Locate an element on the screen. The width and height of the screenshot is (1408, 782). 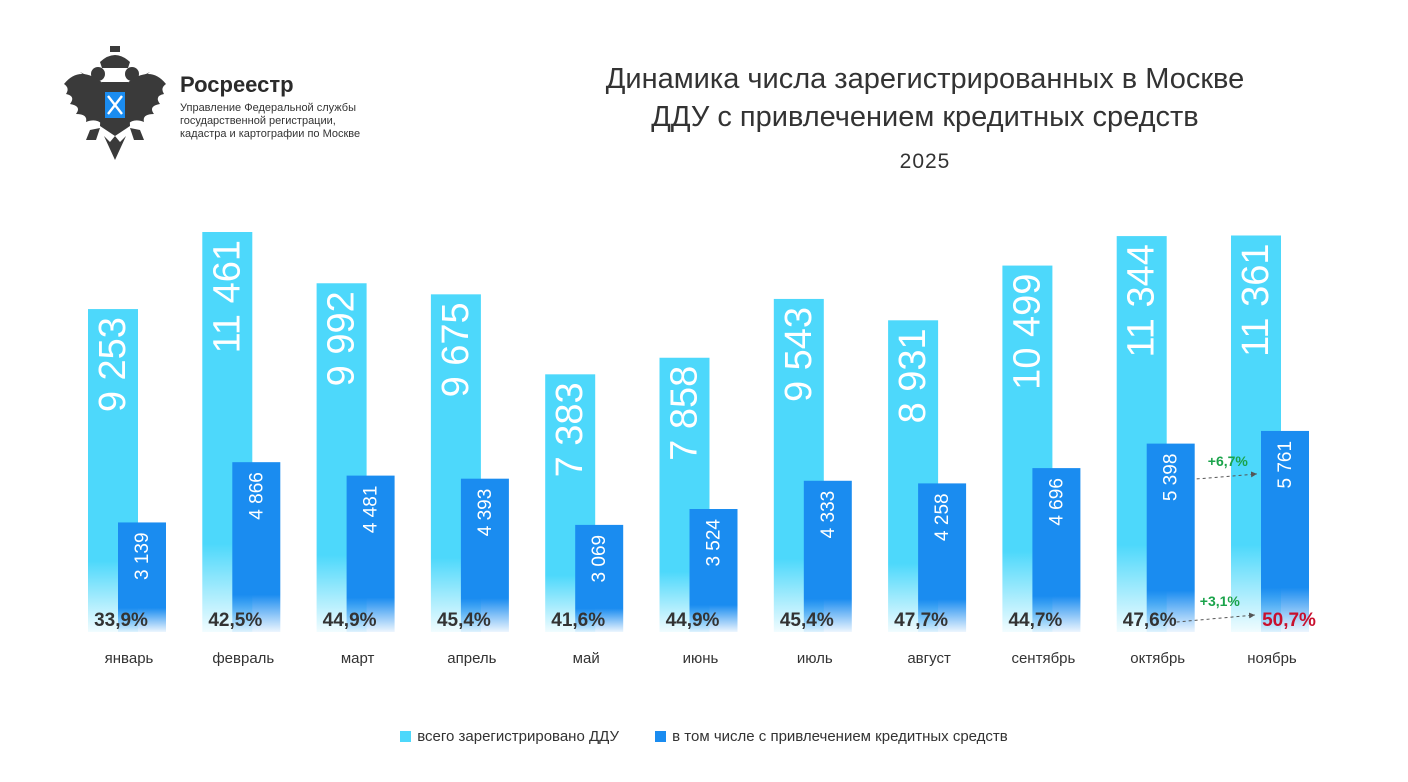
bar-total-label: 9 543 is located at coordinates (799, 354).